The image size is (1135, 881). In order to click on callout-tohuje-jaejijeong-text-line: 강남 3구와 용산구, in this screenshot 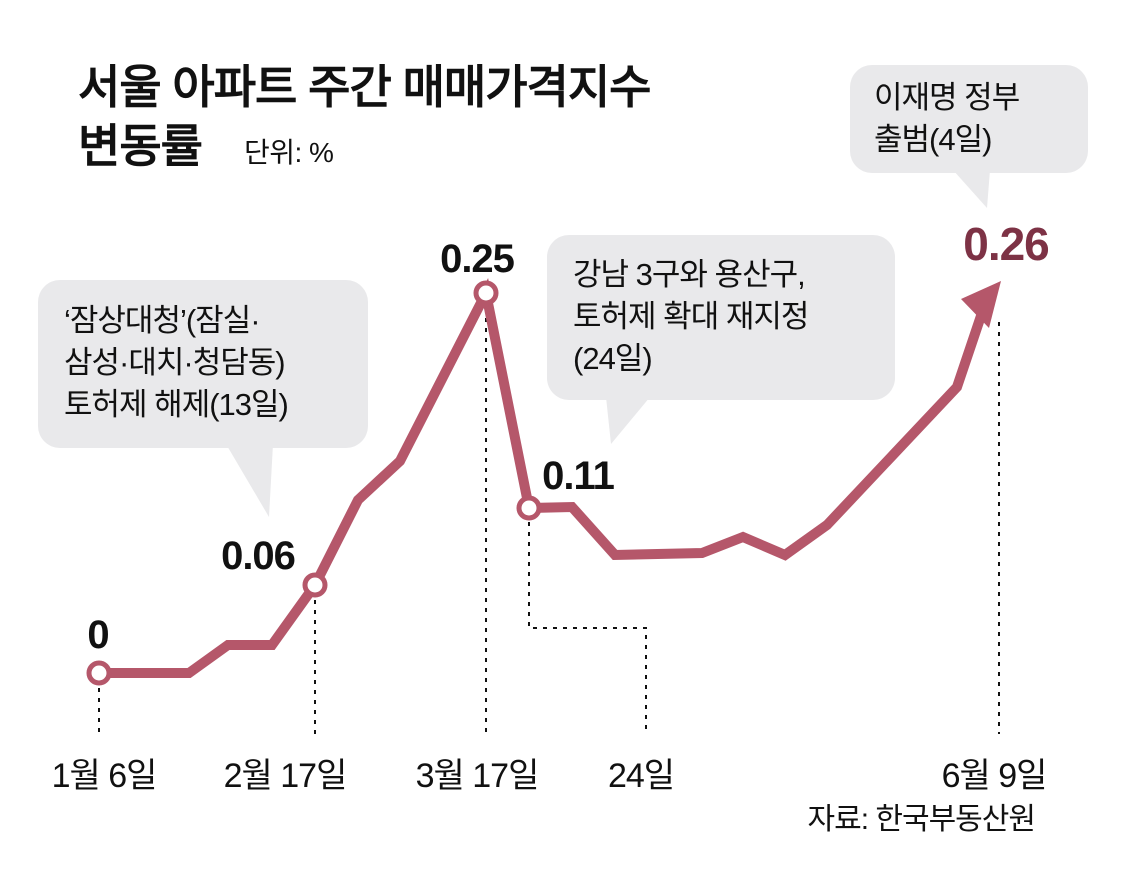, I will do `click(689, 274)`.